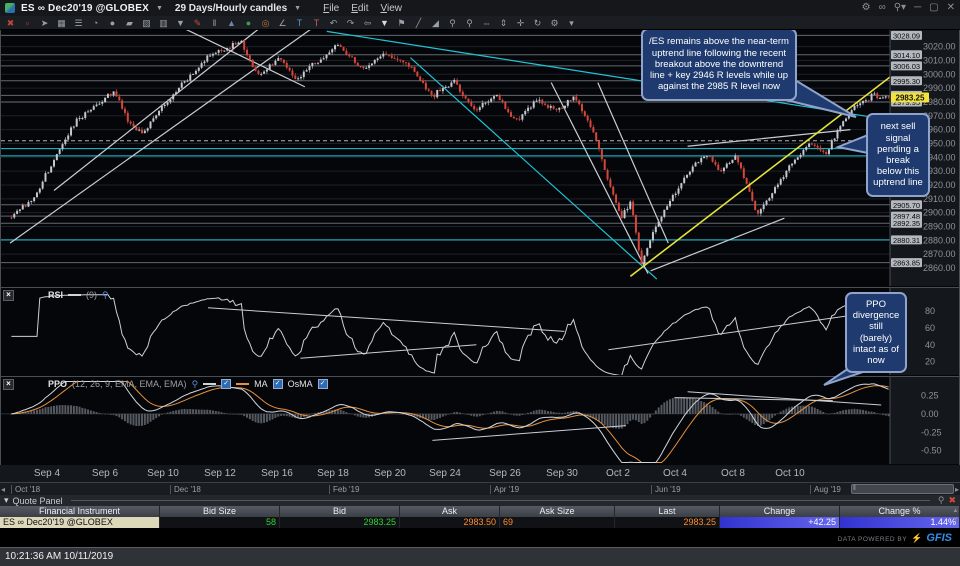 This screenshot has height=566, width=960. Describe the element at coordinates (952, 500) in the screenshot. I see `quote-panel-close-icon: ✖` at that location.